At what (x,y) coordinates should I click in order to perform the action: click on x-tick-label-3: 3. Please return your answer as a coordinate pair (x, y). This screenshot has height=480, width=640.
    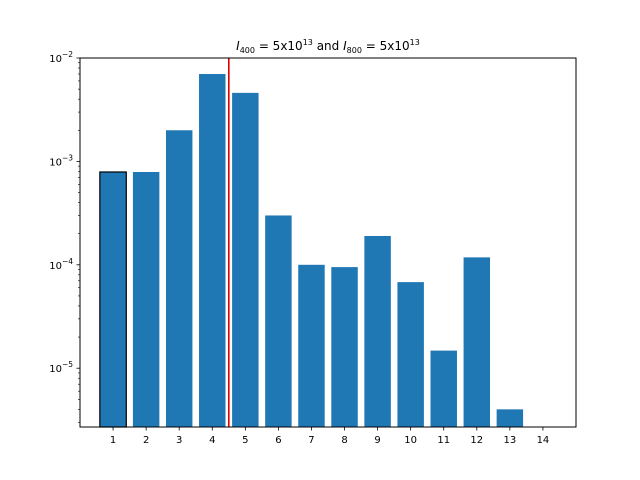
    Looking at the image, I should click on (179, 440).